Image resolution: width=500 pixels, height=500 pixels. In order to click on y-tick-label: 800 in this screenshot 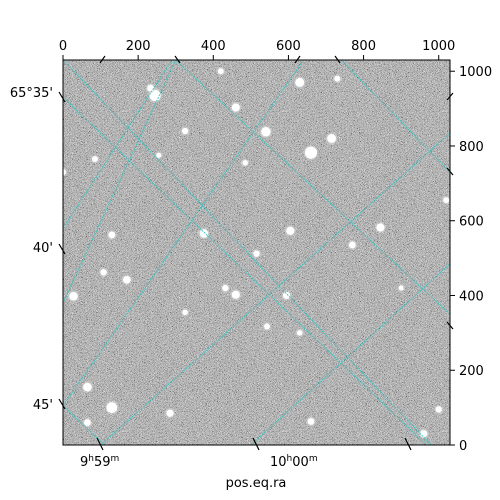, I will do `click(471, 147)`.